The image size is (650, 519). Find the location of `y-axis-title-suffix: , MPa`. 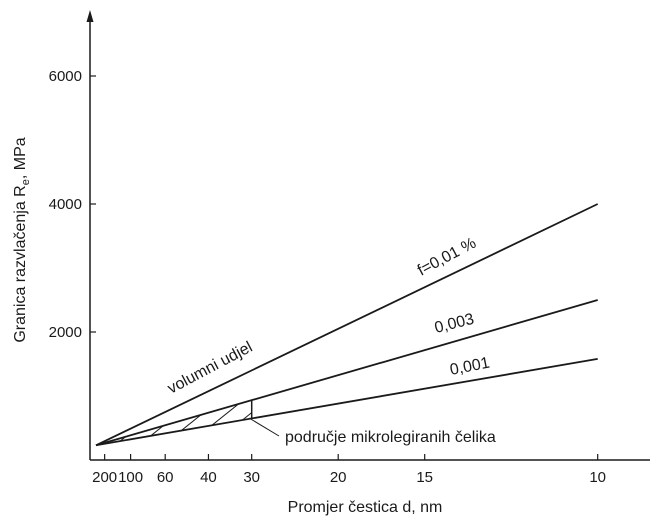

y-axis-title-suffix: , MPa is located at coordinates (20, 158).